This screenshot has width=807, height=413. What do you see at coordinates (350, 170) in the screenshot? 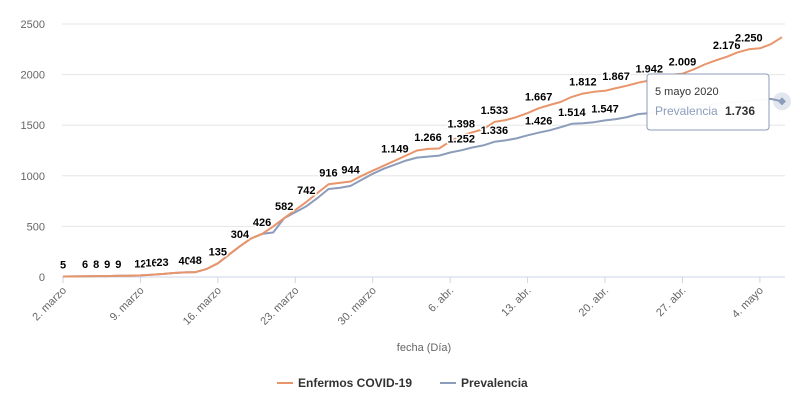
I see `data-label: 944` at bounding box center [350, 170].